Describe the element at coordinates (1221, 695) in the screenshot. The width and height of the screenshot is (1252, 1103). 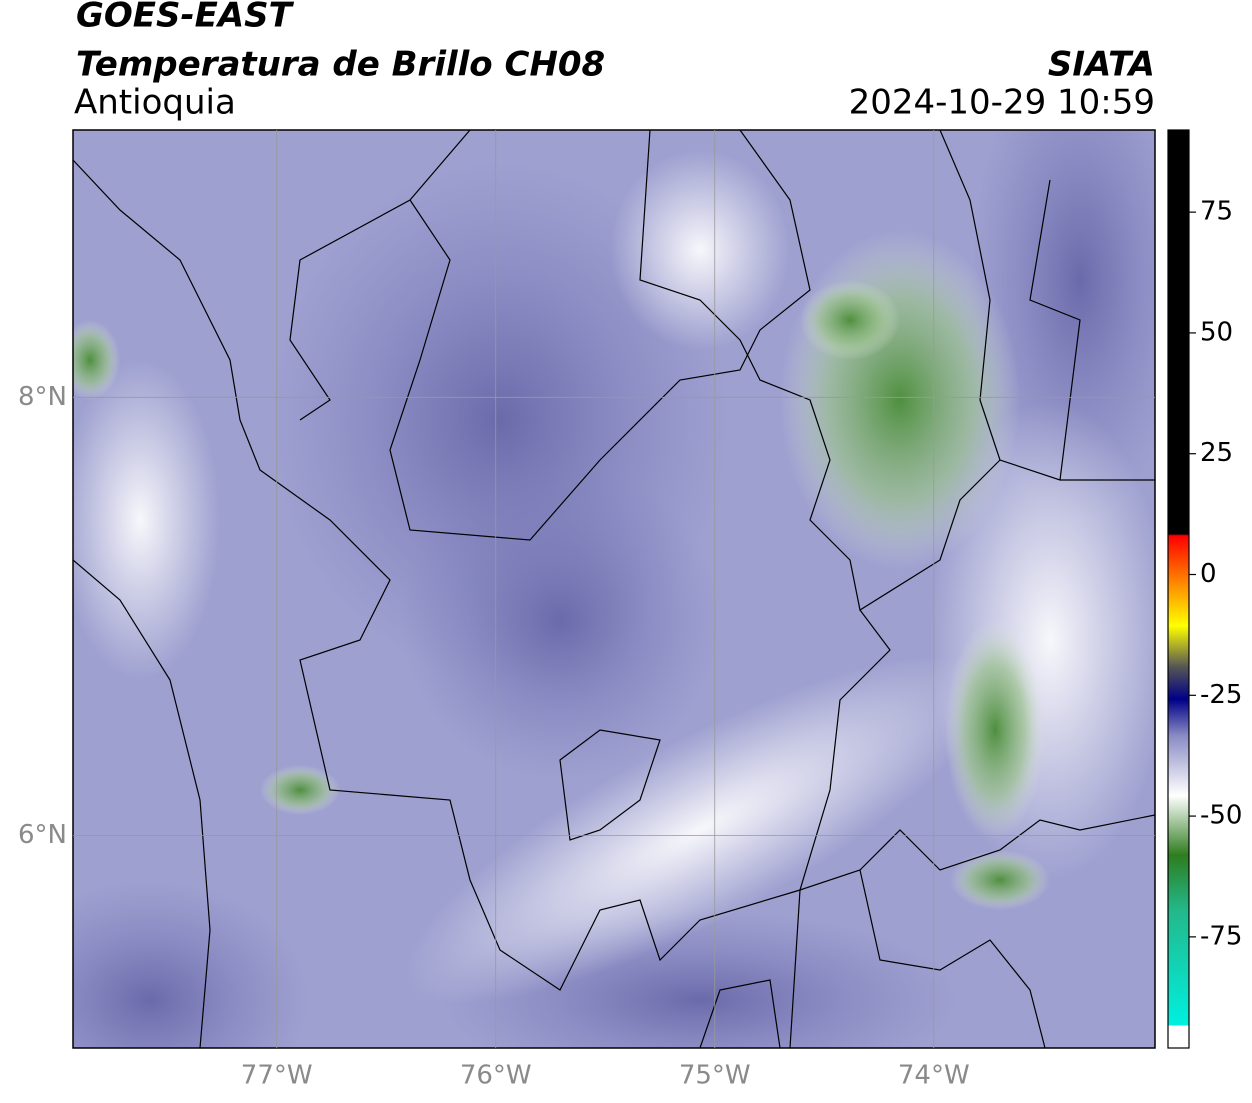
I see `colorbar-tick-label: -25` at that location.